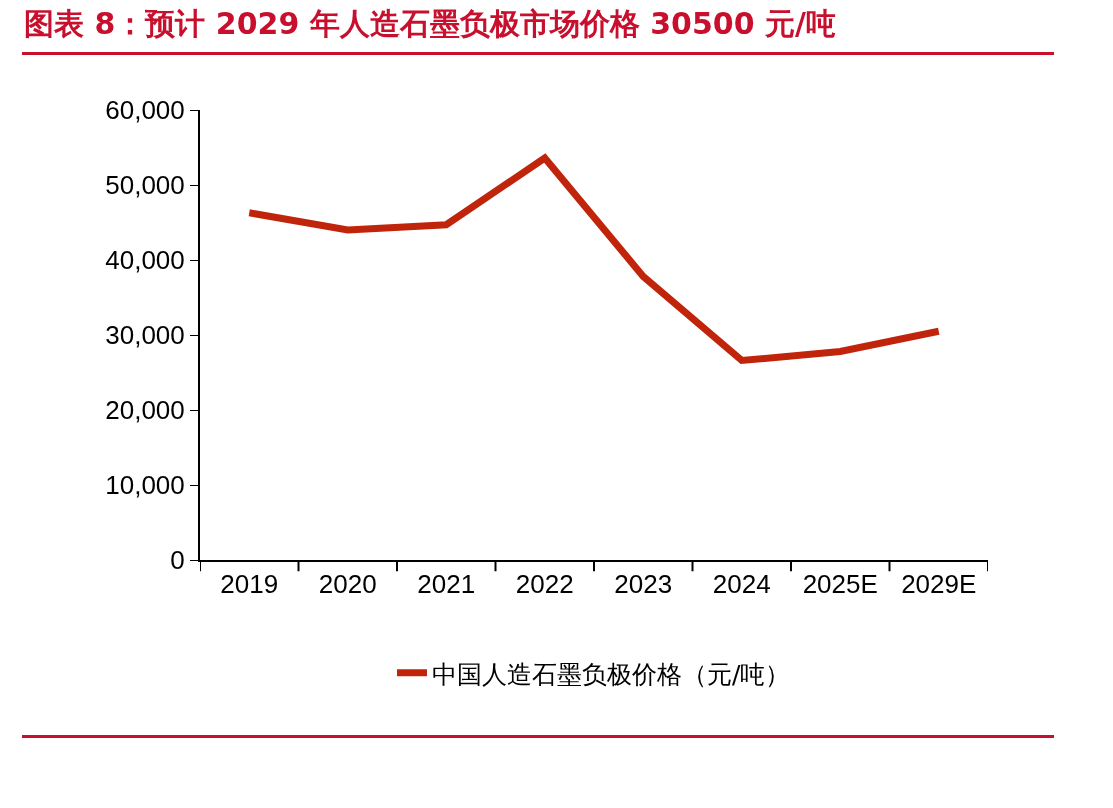 The width and height of the screenshot is (1113, 808). I want to click on x-tick-label: 2024, so click(741, 584).